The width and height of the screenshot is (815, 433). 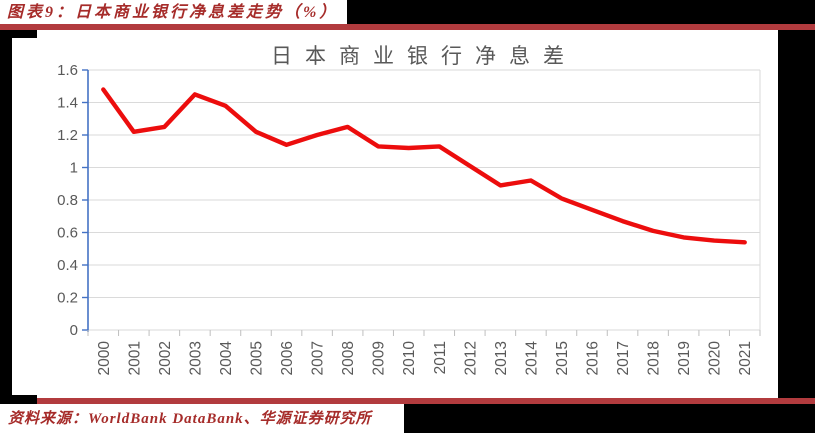 I want to click on svg-text: 2007, so click(x=318, y=358).